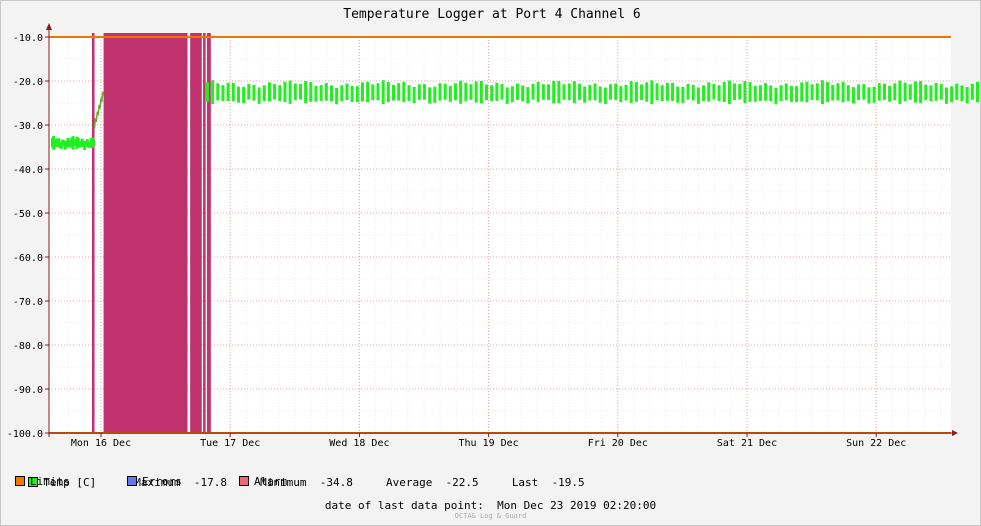 The height and width of the screenshot is (526, 981). Describe the element at coordinates (514, 115) in the screenshot. I see `temp-series` at that location.